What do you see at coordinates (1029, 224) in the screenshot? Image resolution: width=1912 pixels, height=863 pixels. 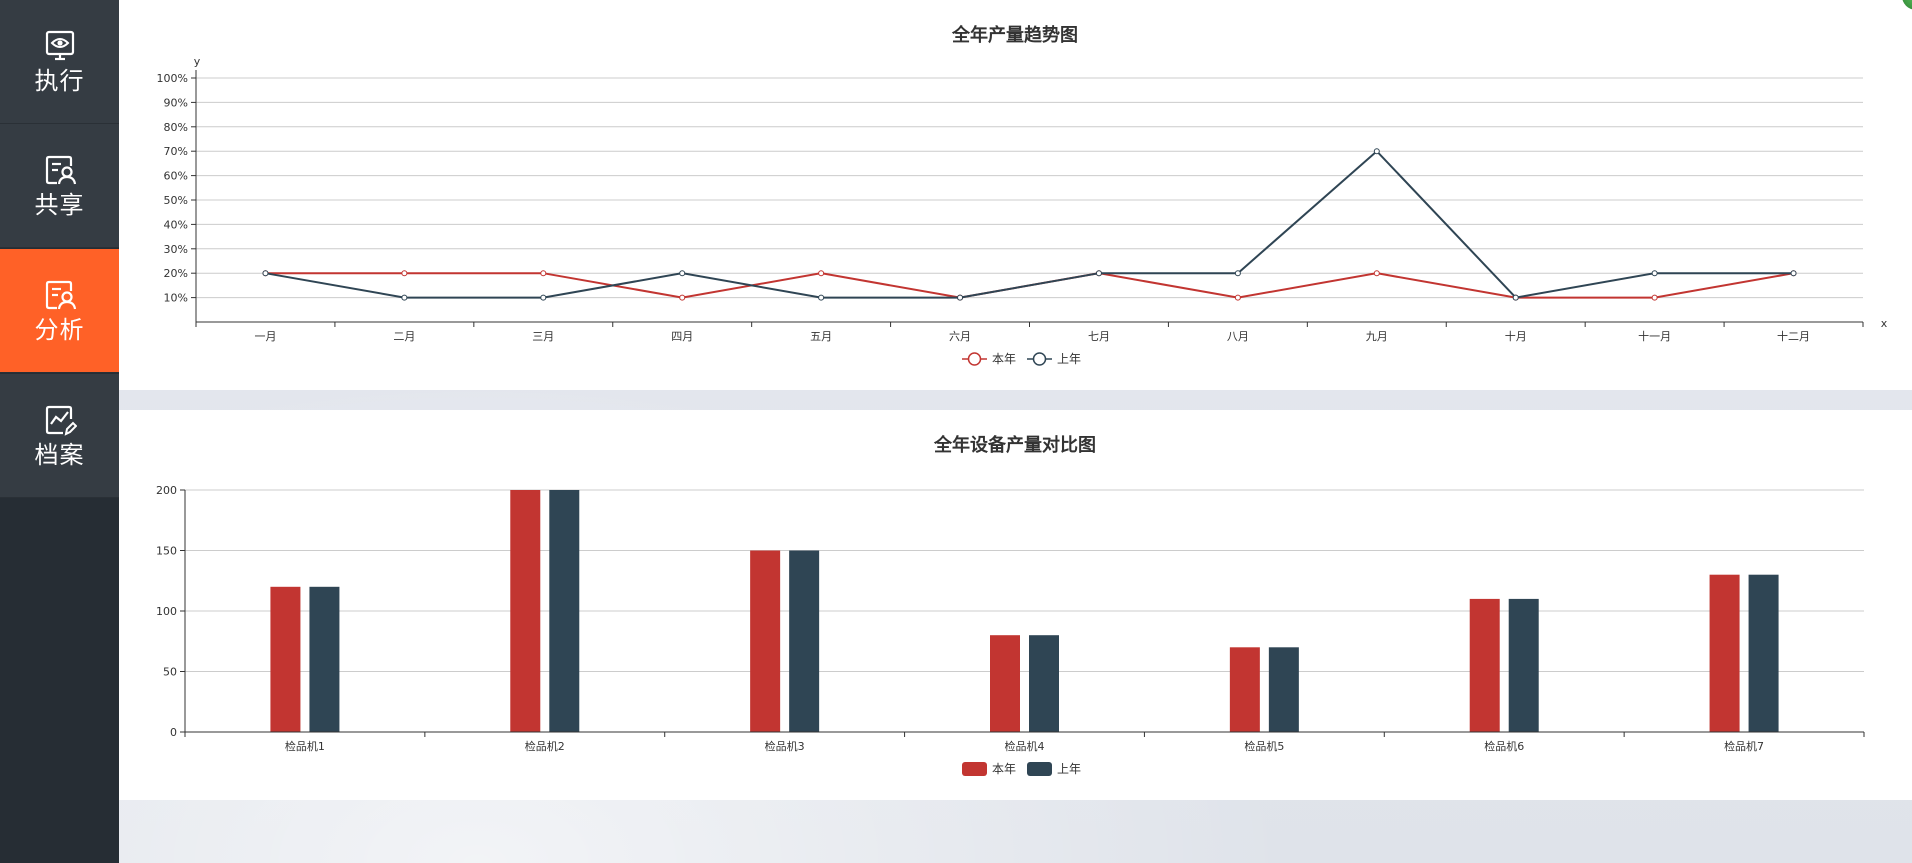 I see `series-line-last-year` at bounding box center [1029, 224].